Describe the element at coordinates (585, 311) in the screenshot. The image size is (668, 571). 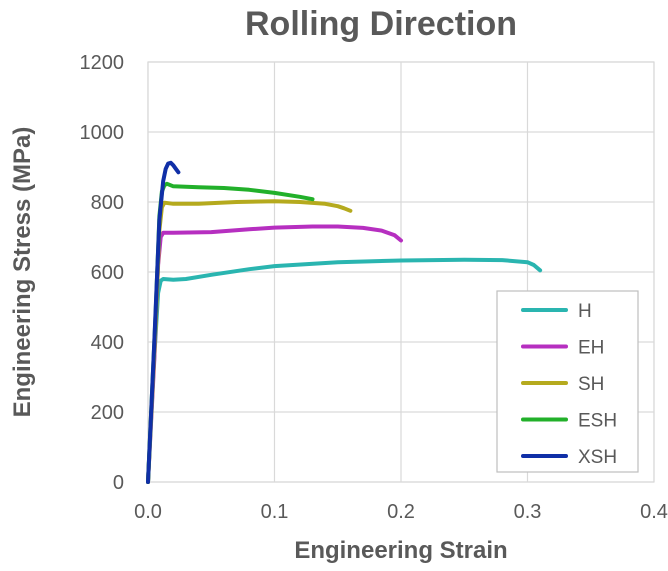
I see `legend-label-h: H` at that location.